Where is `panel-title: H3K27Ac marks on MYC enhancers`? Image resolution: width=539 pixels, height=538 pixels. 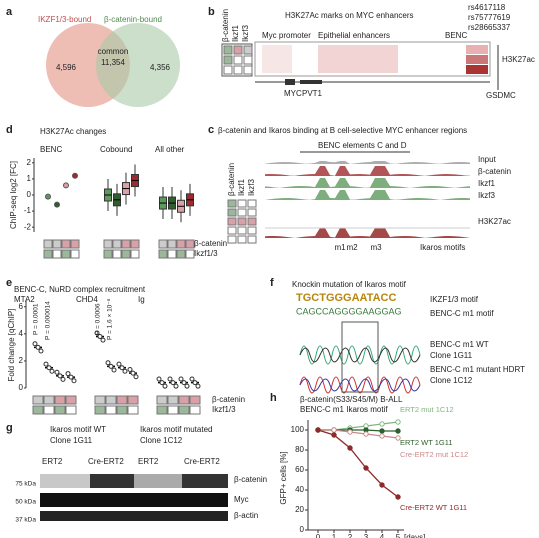 panel-title: H3K27Ac marks on MYC enhancers is located at coordinates (349, 15).